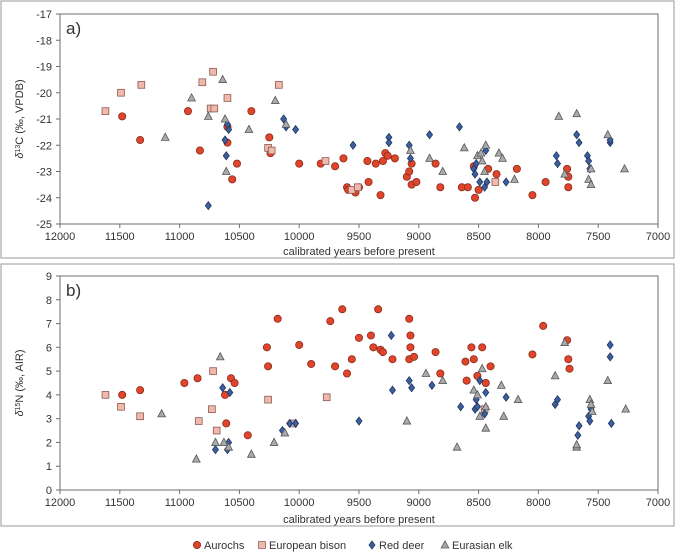 This screenshot has height=560, width=676. I want to click on y-tick-label: -18, so click(44, 41).